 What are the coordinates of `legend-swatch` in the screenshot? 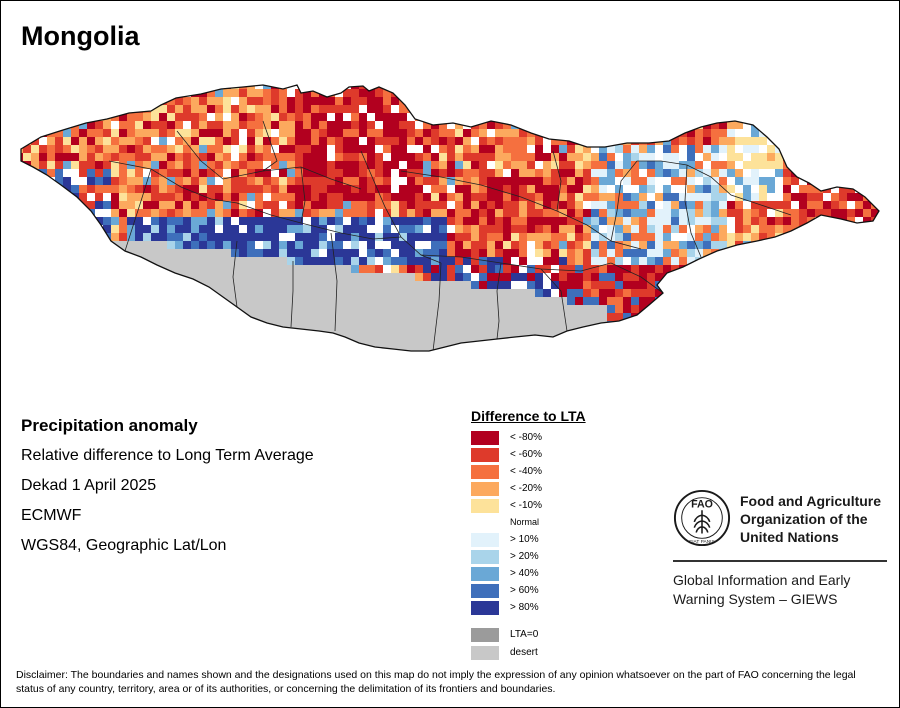 It's located at (485, 608).